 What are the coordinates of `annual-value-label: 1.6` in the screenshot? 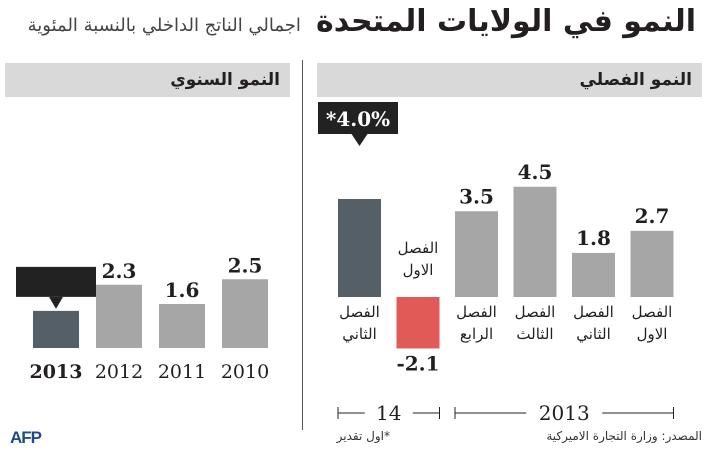 It's located at (182, 290).